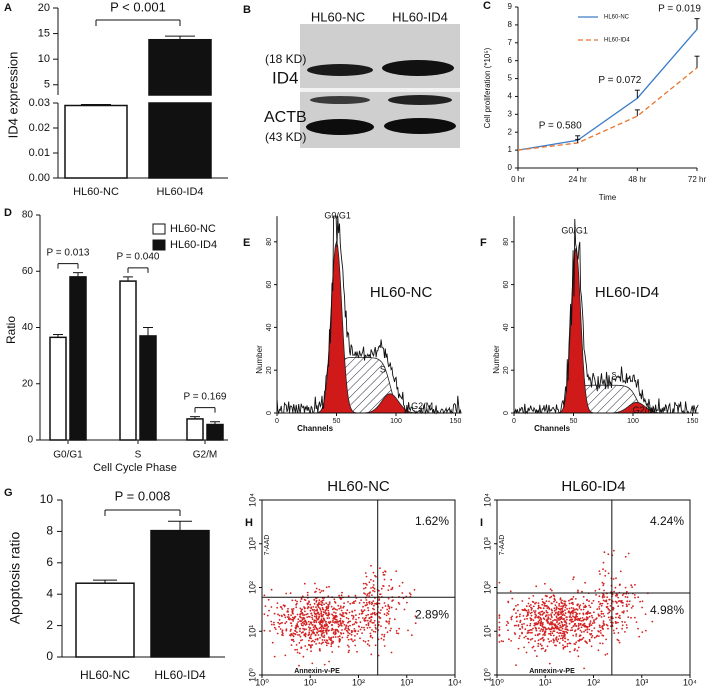 This screenshot has width=709, height=688. What do you see at coordinates (644, 410) in the screenshot?
I see `peak-label: G2/M` at bounding box center [644, 410].